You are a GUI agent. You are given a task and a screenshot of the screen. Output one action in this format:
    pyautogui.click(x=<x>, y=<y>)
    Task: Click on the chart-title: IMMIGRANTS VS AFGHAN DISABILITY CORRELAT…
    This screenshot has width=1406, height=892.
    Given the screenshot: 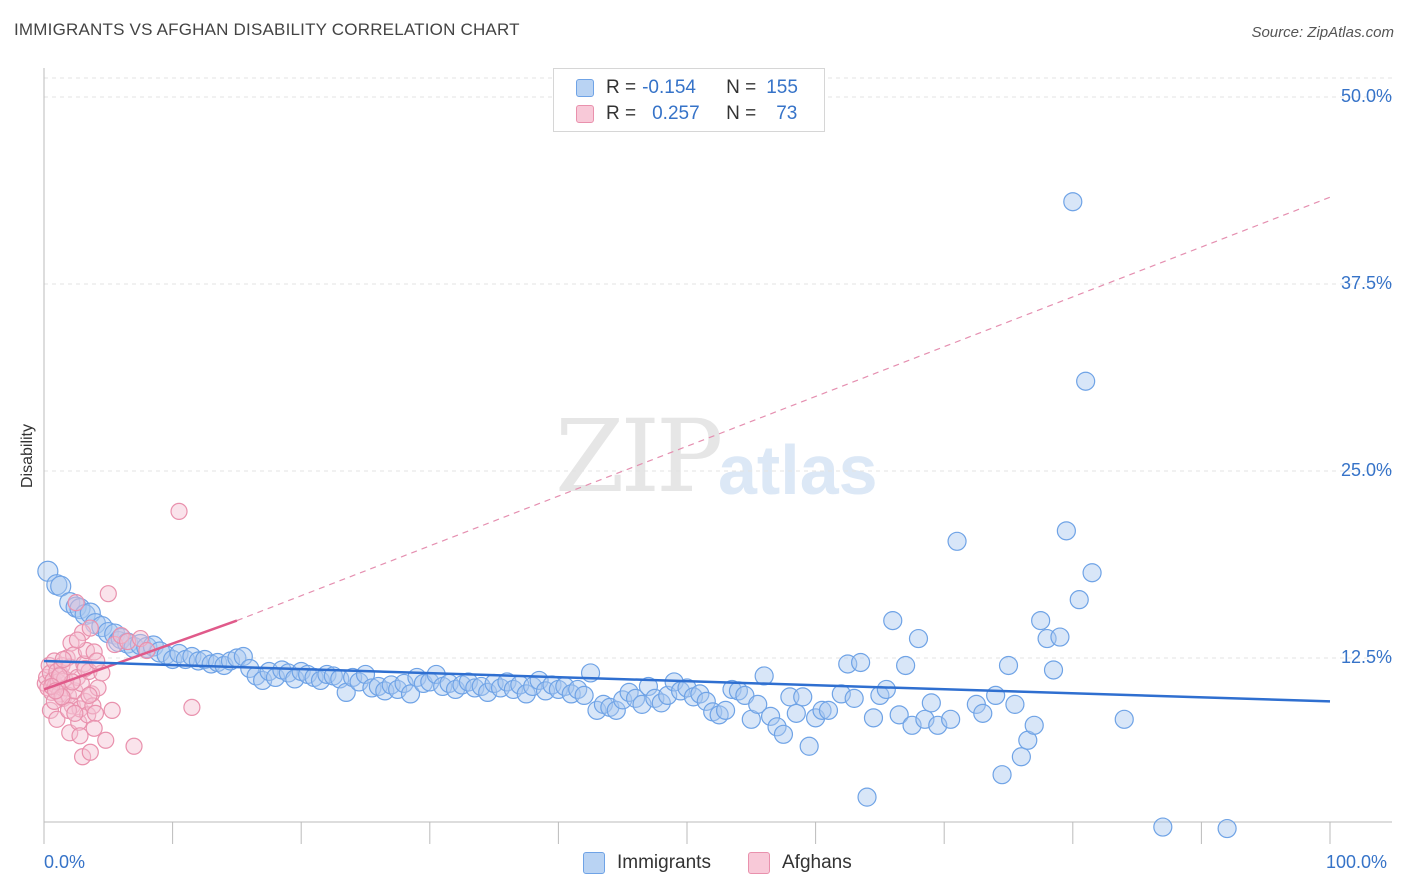 What is the action you would take?
    pyautogui.click(x=267, y=29)
    